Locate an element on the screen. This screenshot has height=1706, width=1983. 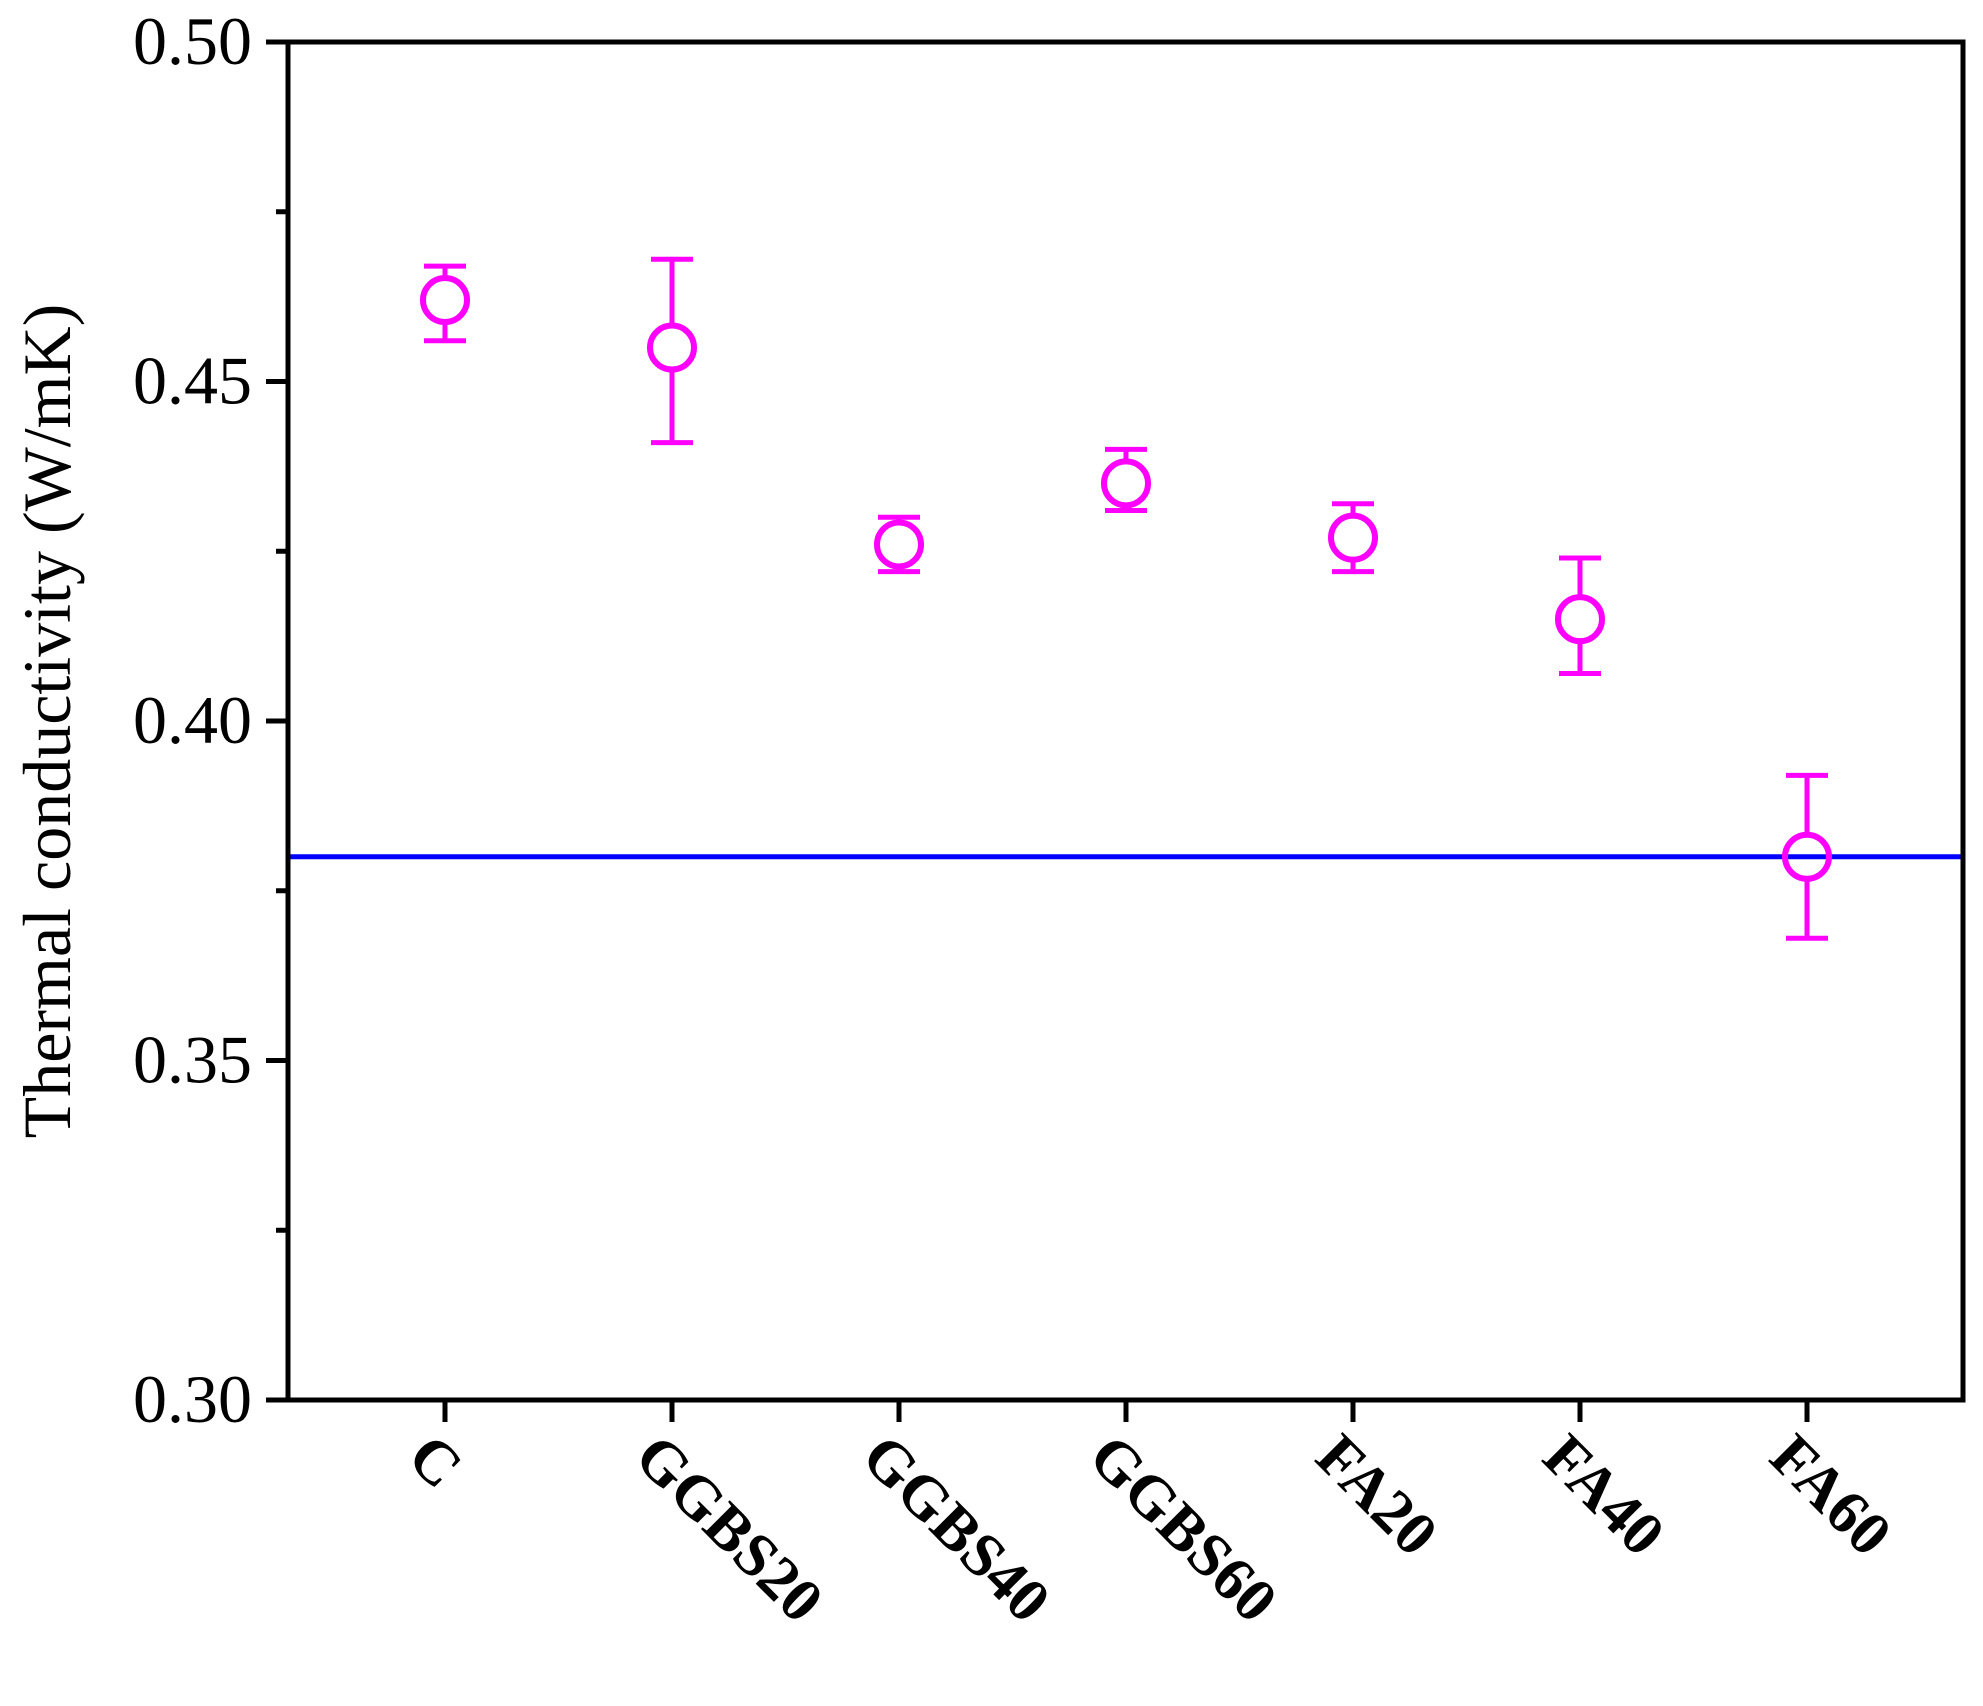
x-category-label: GGBS20 is located at coordinates (729, 1529).